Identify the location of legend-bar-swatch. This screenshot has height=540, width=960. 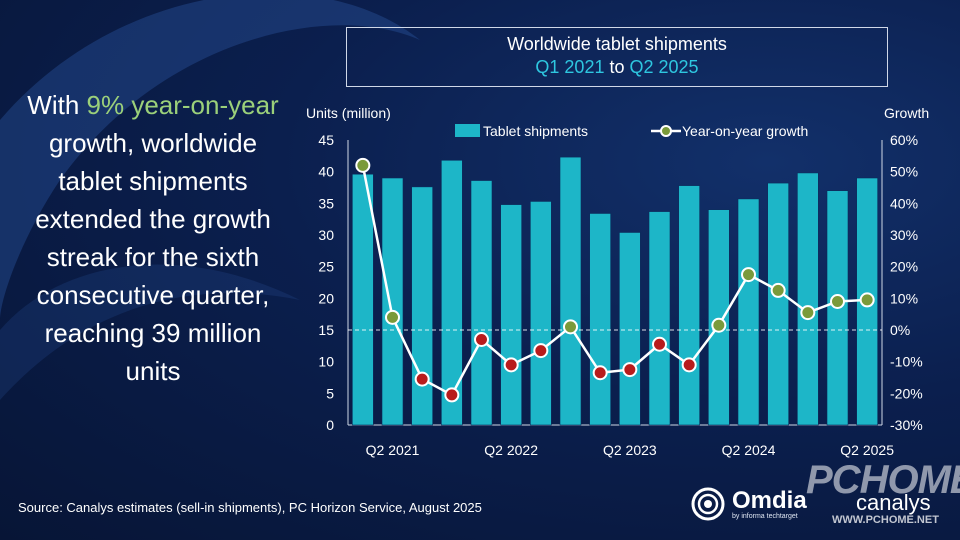
(467, 130).